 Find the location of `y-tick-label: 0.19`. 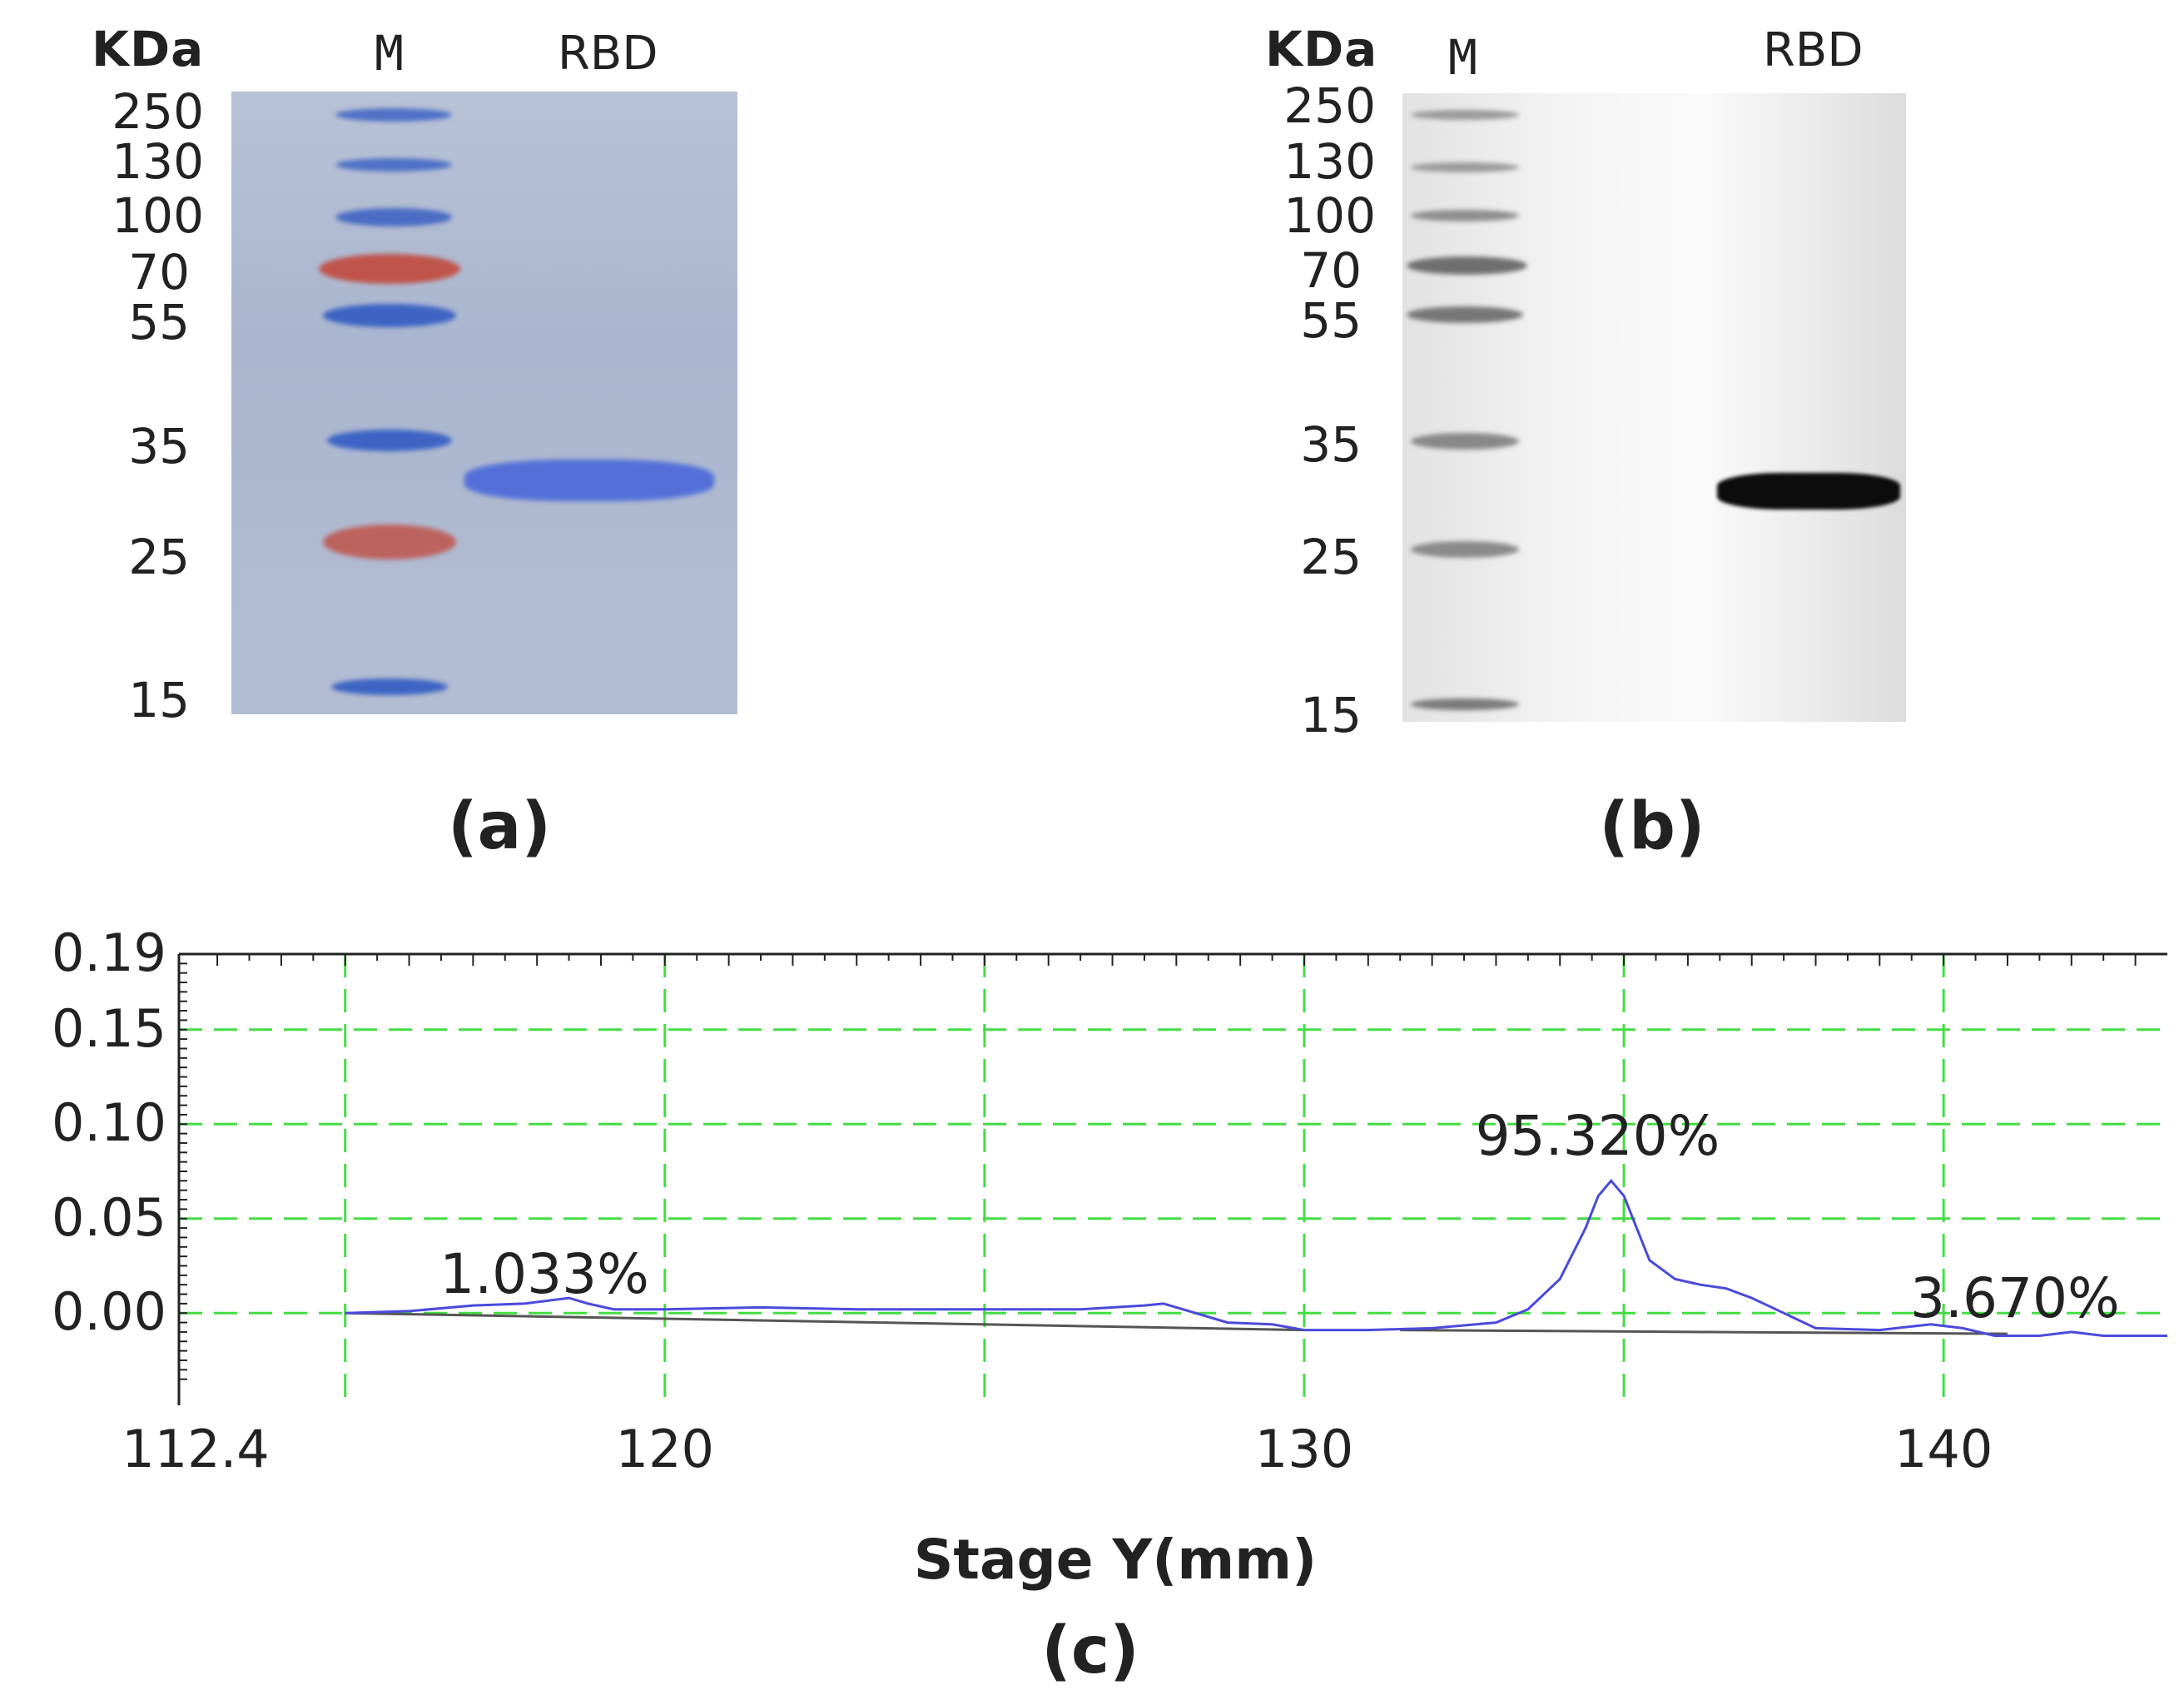

y-tick-label: 0.19 is located at coordinates (108, 952).